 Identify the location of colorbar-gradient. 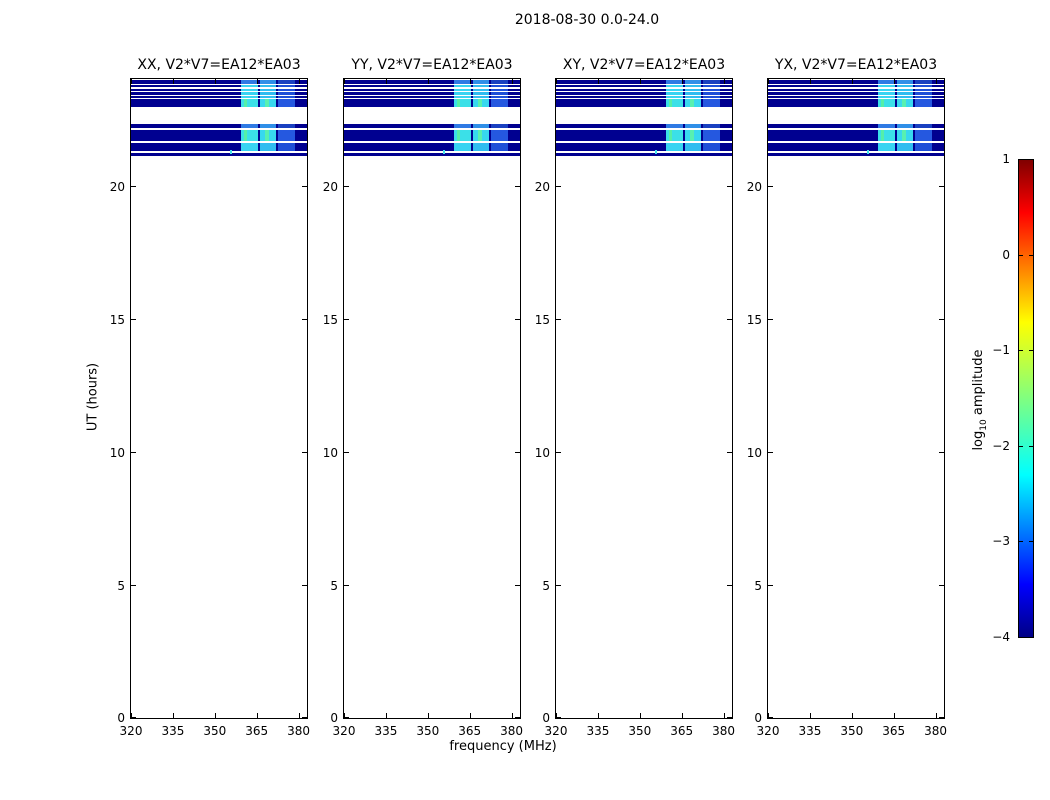
(1026, 398).